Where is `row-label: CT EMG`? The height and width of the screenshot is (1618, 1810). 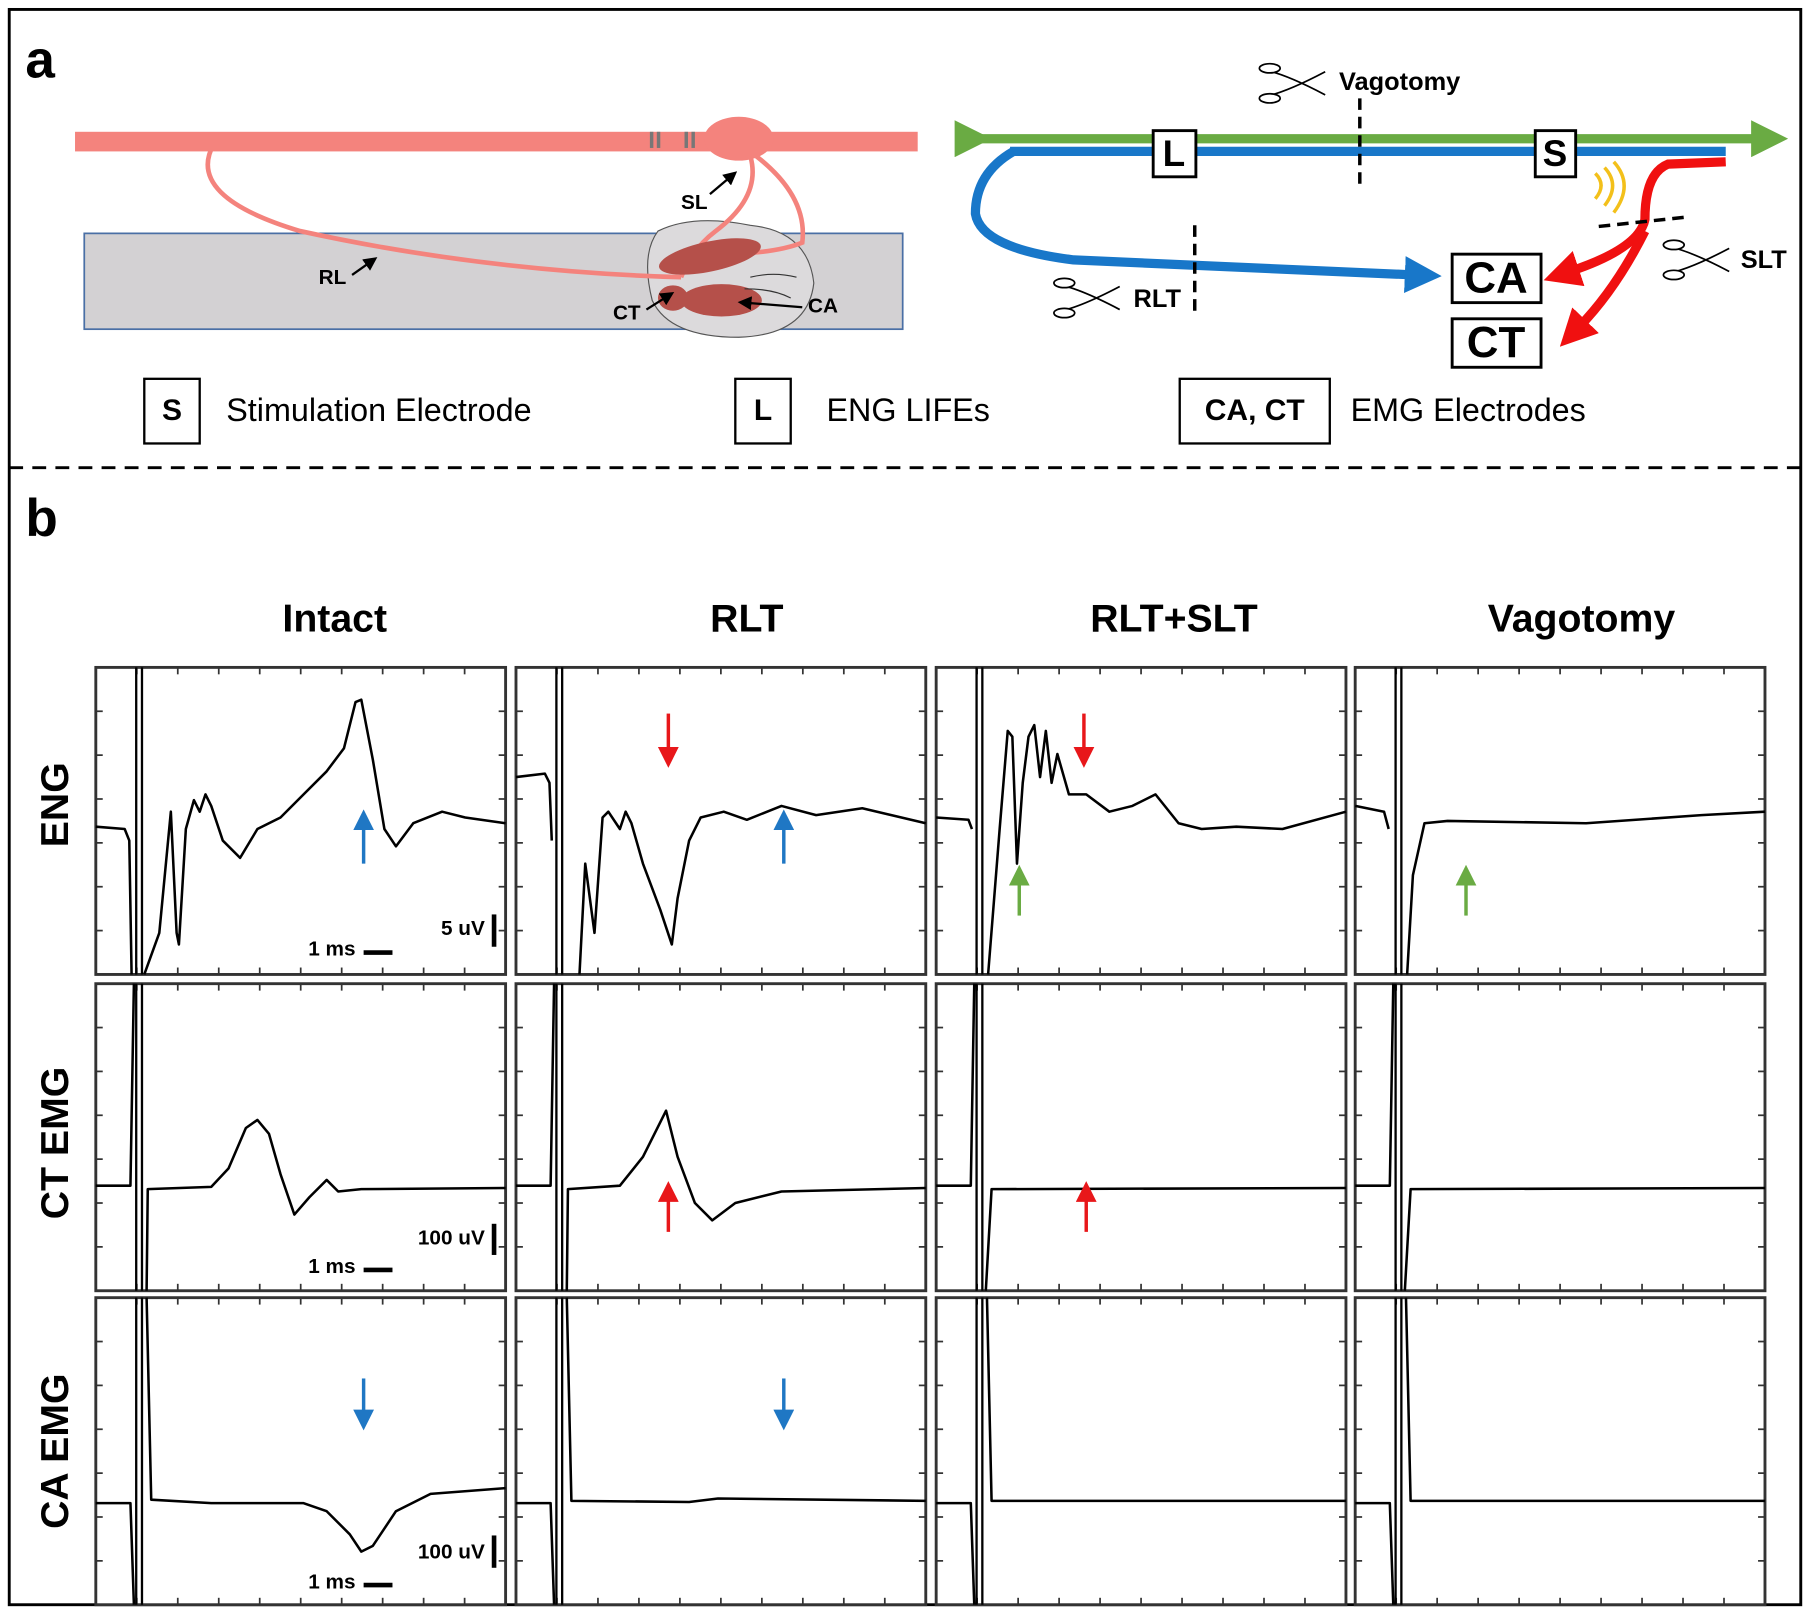 row-label: CT EMG is located at coordinates (55, 1143).